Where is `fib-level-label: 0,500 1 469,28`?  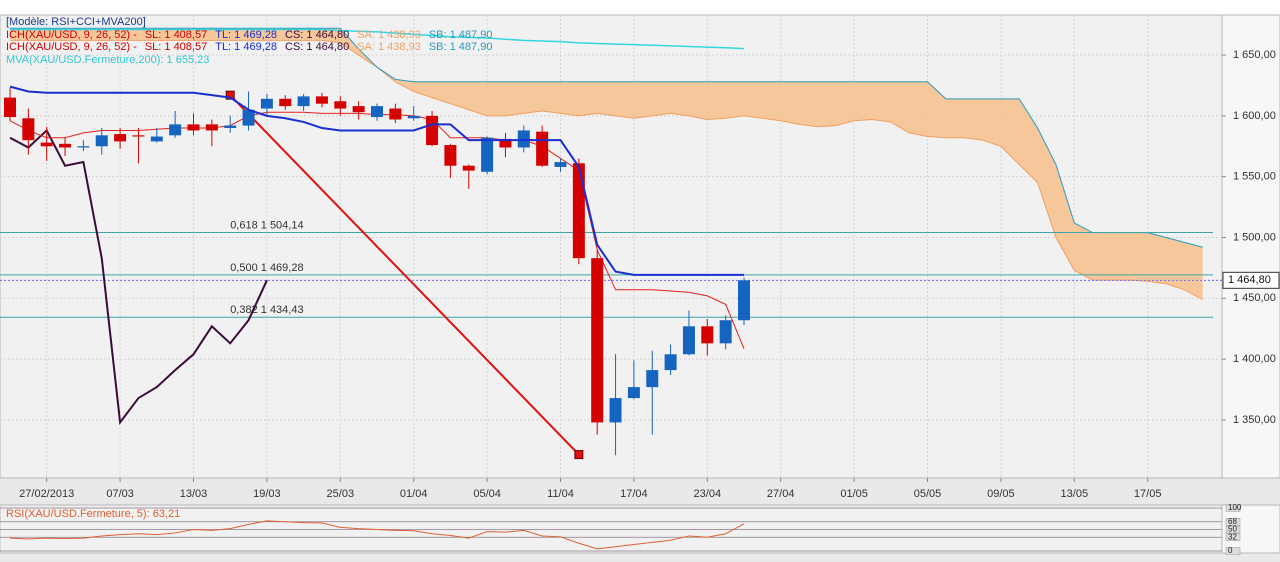
fib-level-label: 0,500 1 469,28 is located at coordinates (266, 268).